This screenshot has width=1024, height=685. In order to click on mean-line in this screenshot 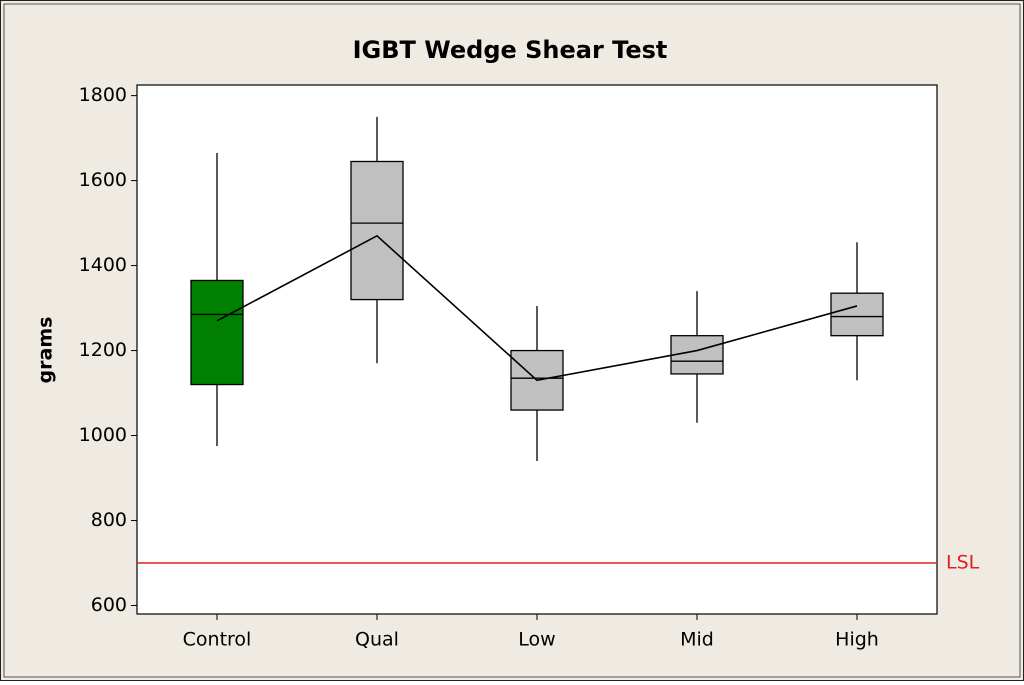, I will do `click(537, 308)`.